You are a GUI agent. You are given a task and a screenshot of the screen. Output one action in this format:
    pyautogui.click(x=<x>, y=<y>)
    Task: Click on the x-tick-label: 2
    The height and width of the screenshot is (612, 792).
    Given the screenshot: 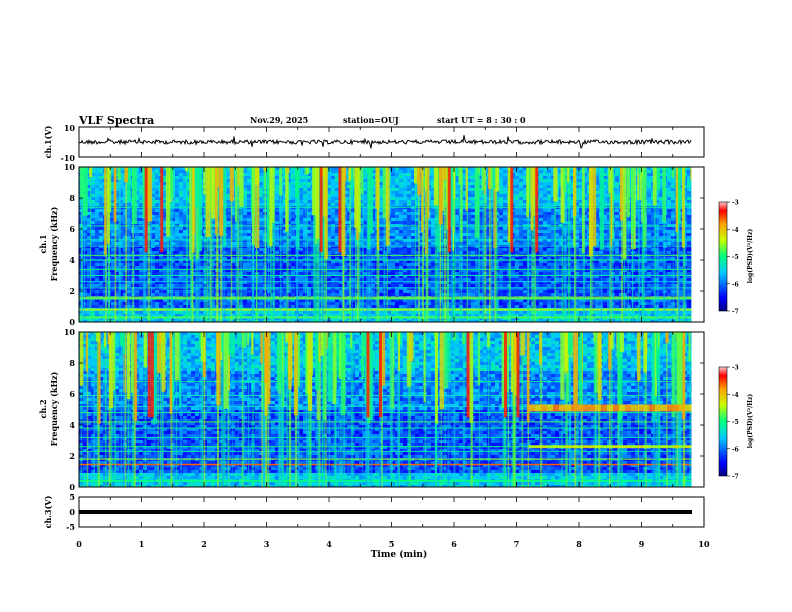 What is the action you would take?
    pyautogui.click(x=204, y=544)
    